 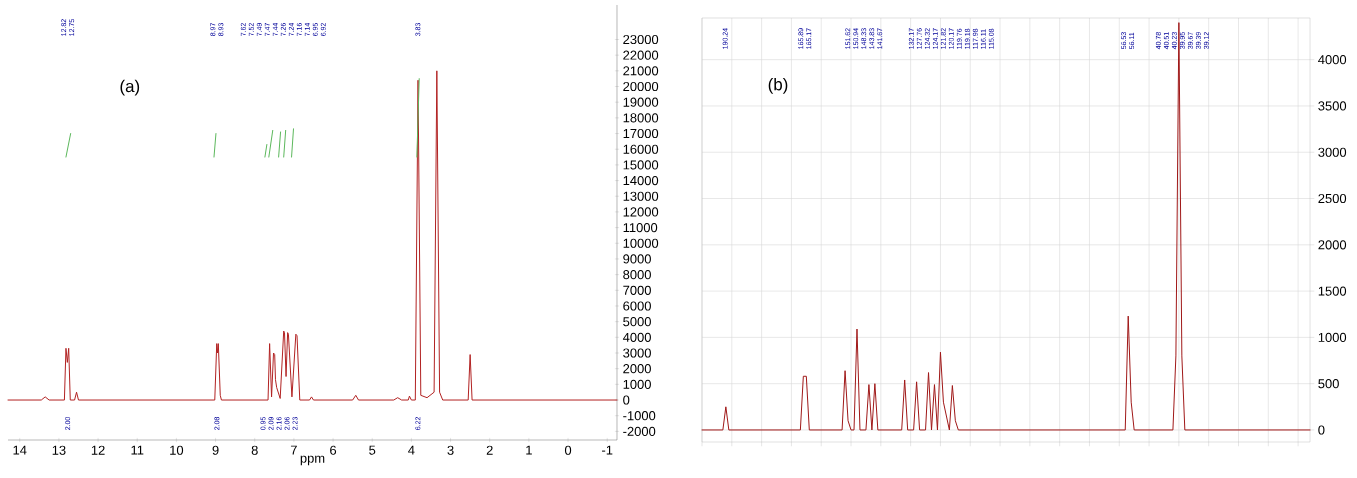 I want to click on y-tick-label: 17000, so click(x=641, y=133).